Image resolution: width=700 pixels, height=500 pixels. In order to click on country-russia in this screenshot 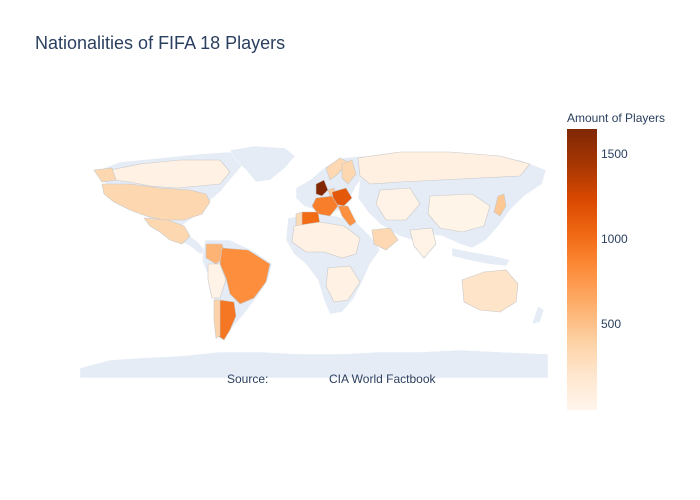, I will do `click(444, 168)`.